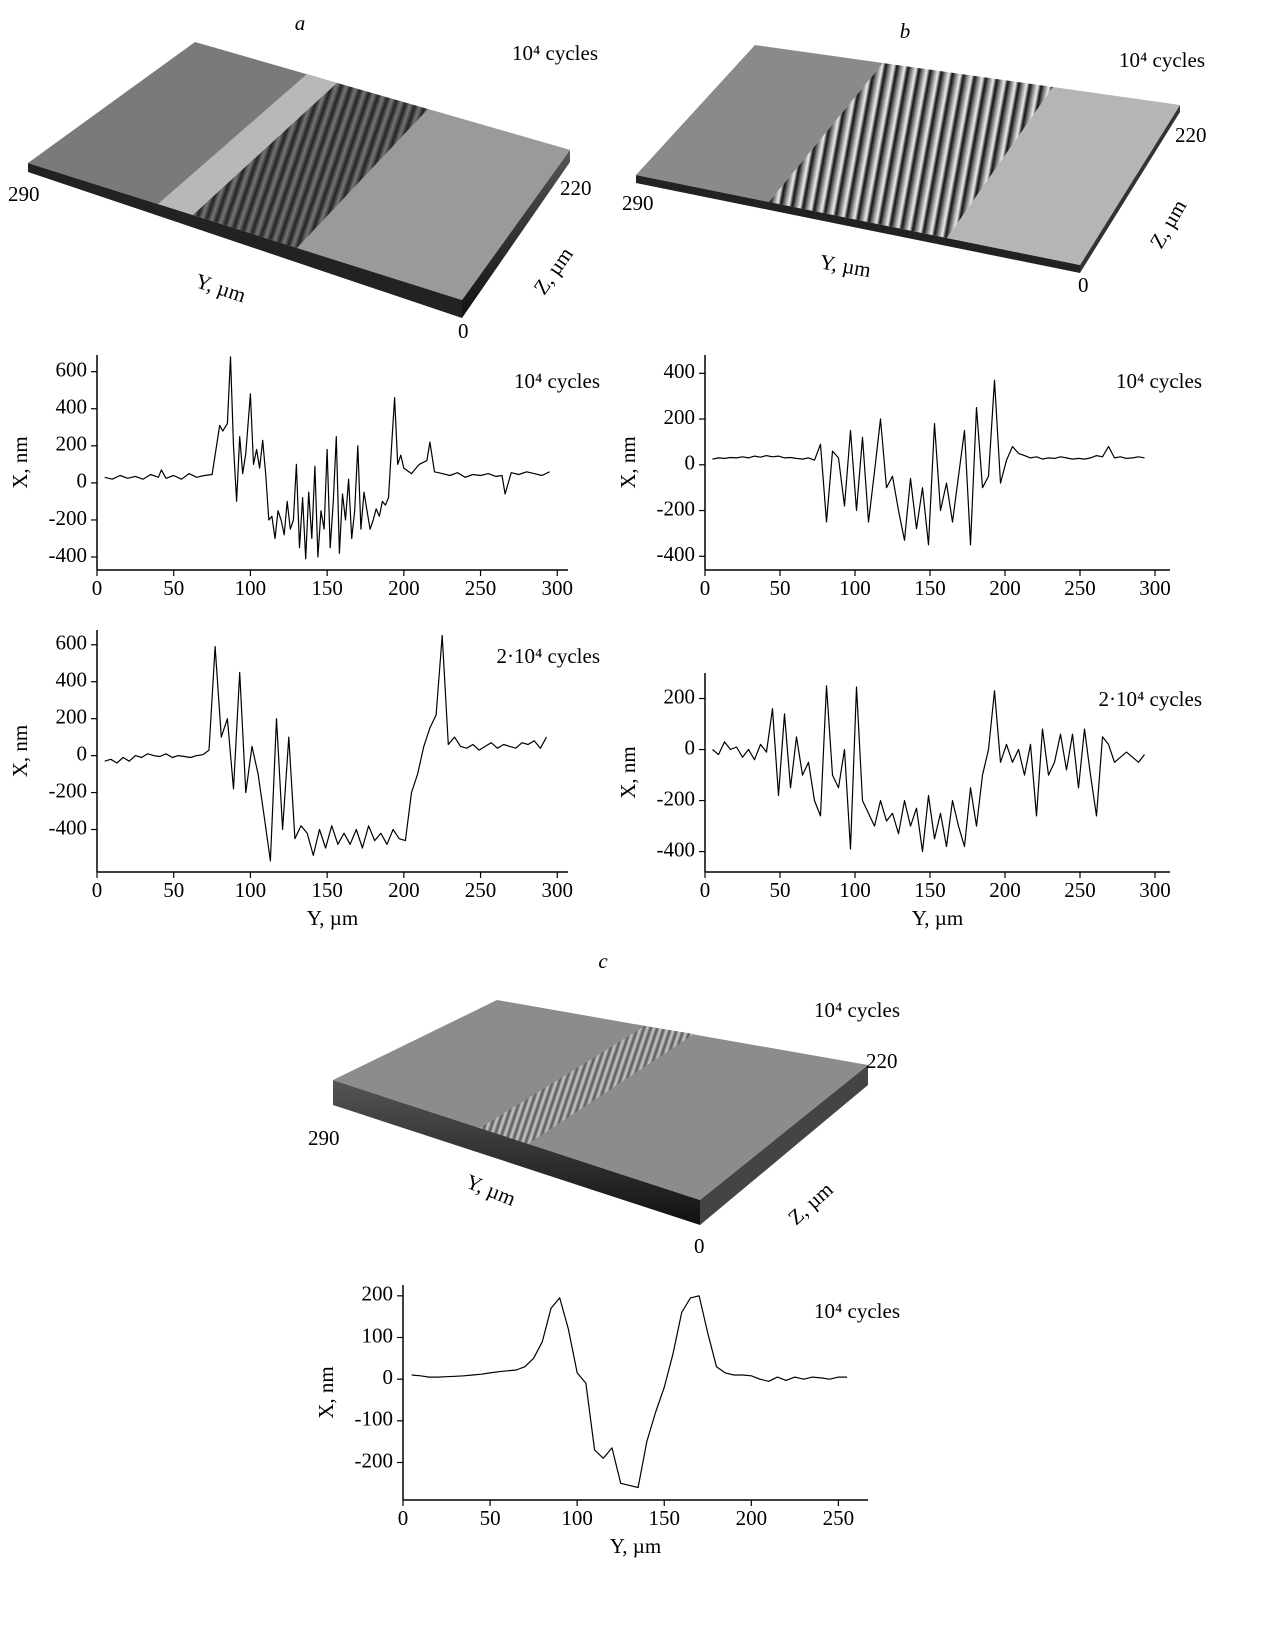  I want to click on surface-a: a 10⁴ cycles 290 220 0 Y, µm Z, µm, so click(303, 177).